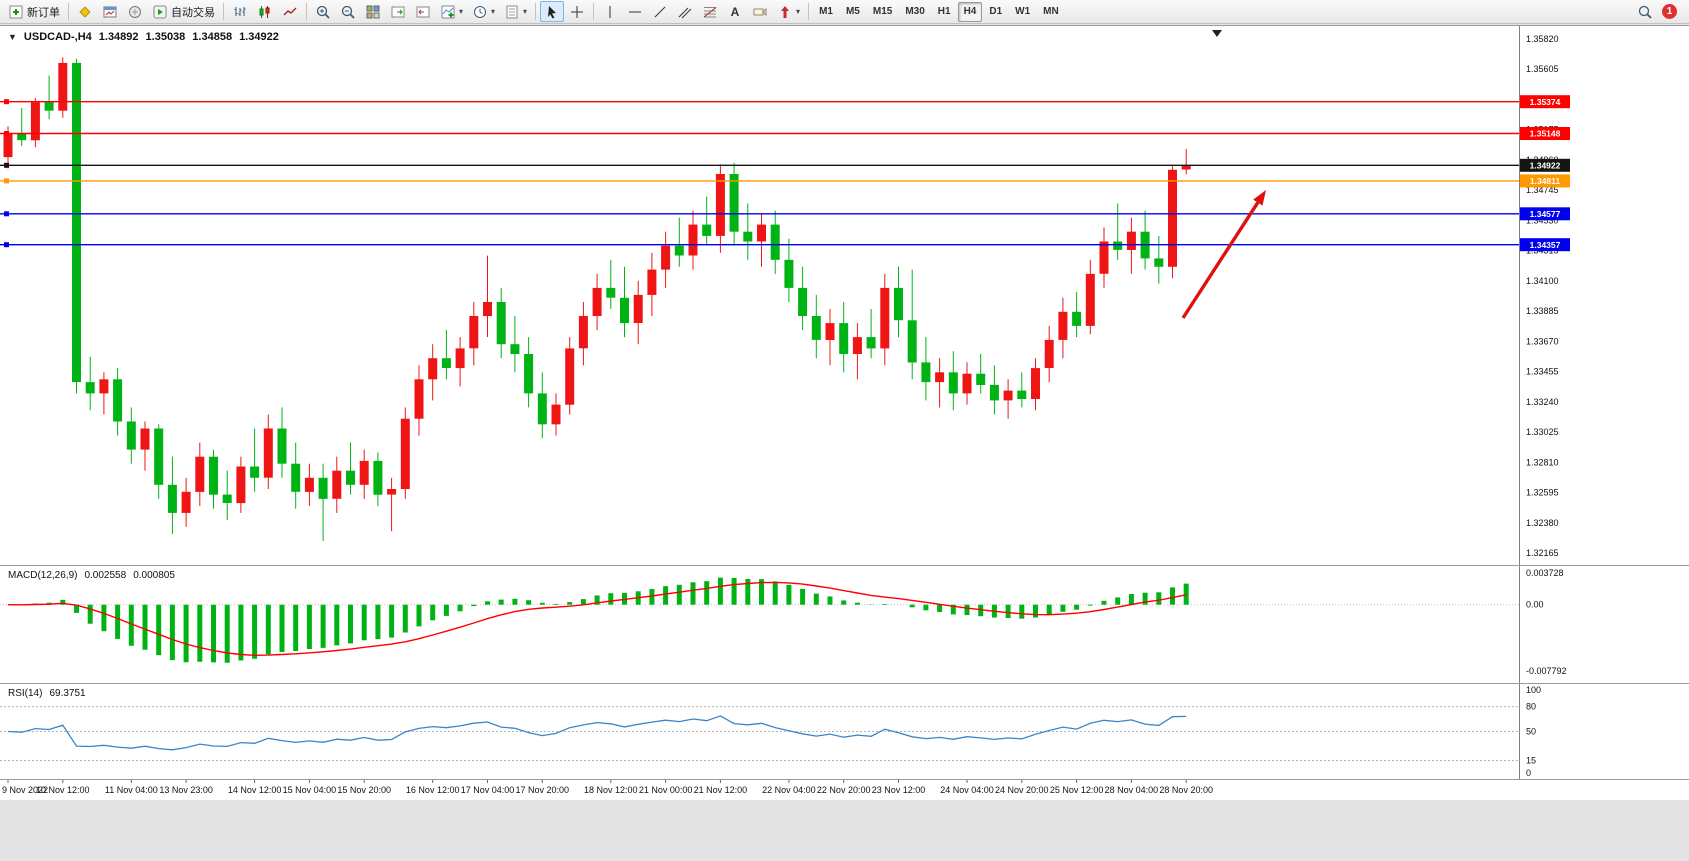 This screenshot has height=861, width=1689. I want to click on tile-windows-button, so click(373, 11).